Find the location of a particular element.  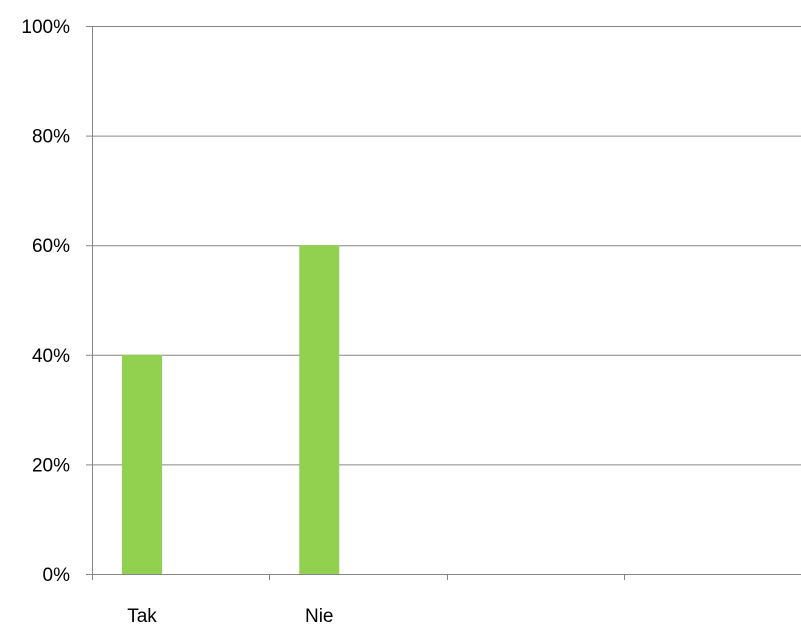

y-tick-label: 60% is located at coordinates (51, 246).